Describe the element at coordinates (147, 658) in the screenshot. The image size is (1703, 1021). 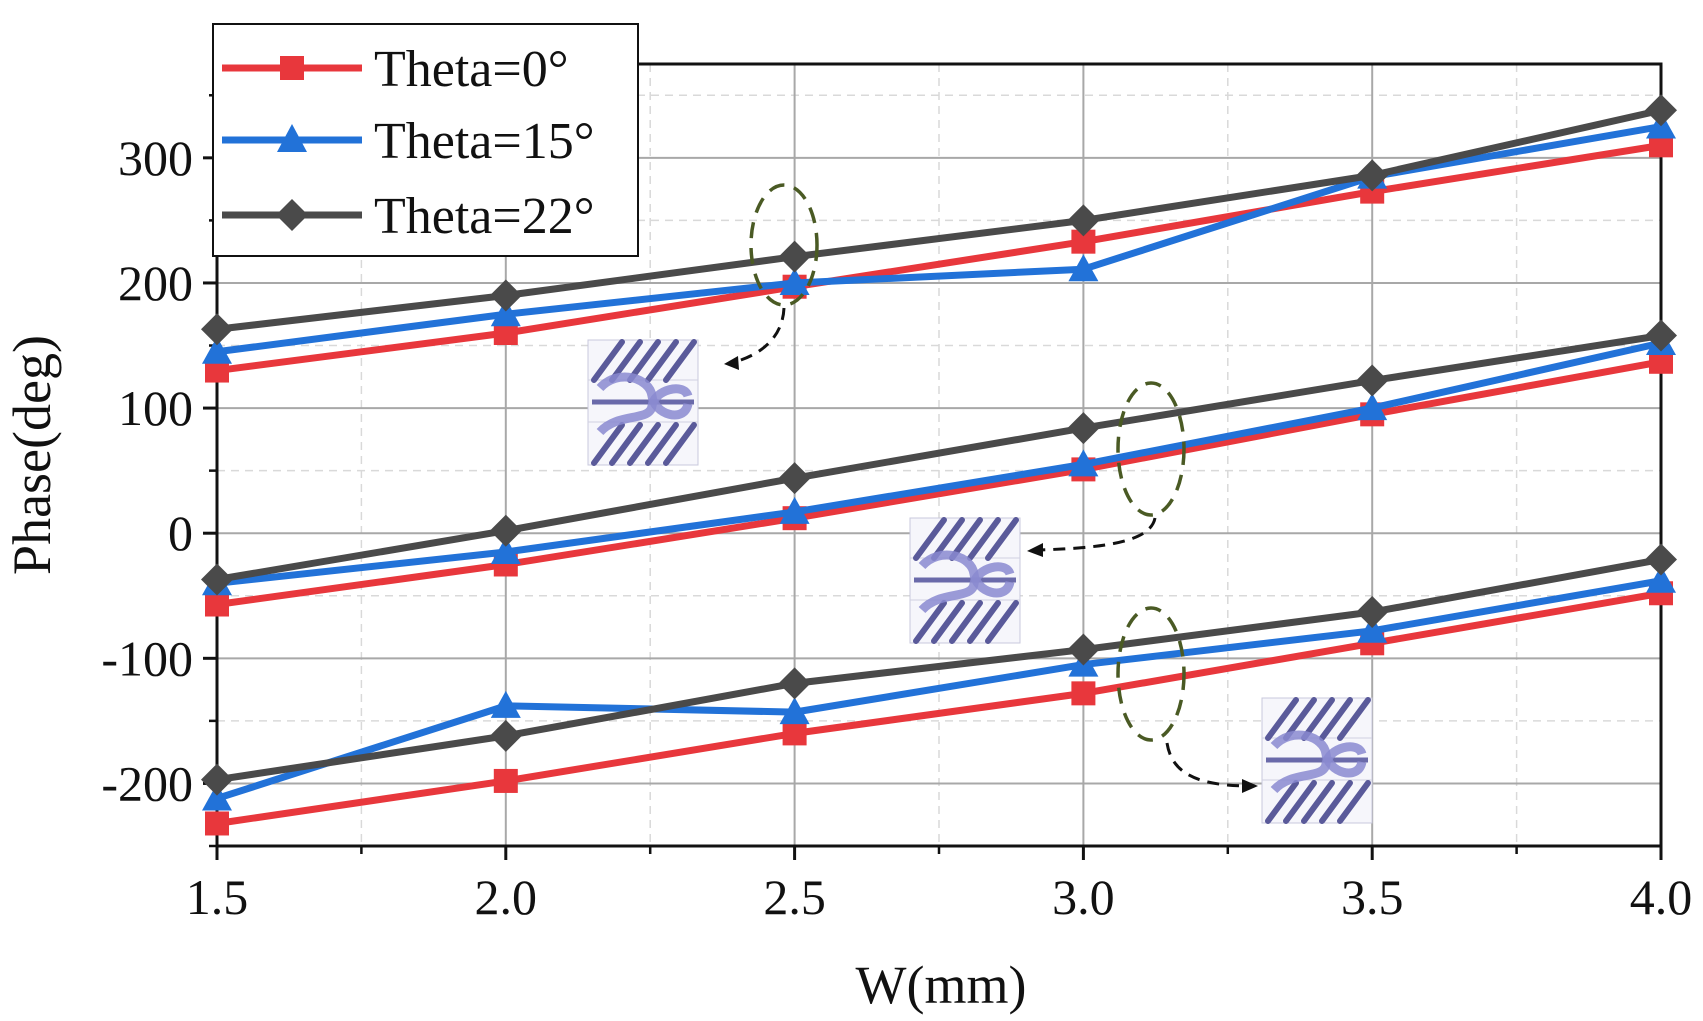
I see `y-tick-label: -100` at that location.